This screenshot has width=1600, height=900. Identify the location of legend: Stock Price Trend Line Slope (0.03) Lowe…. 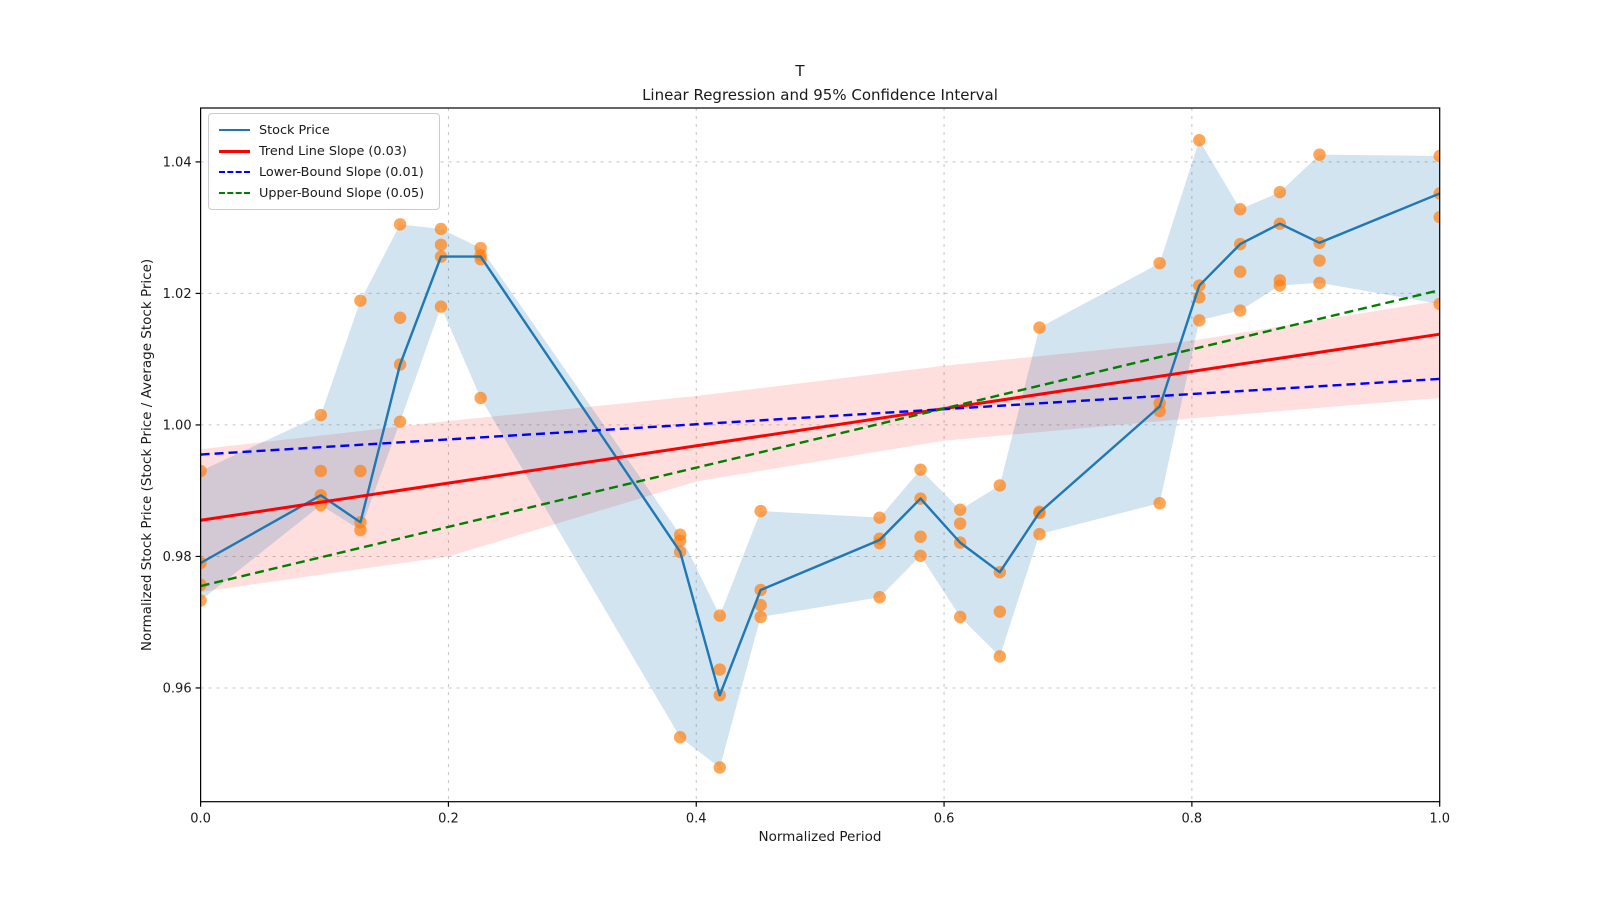
(324, 161).